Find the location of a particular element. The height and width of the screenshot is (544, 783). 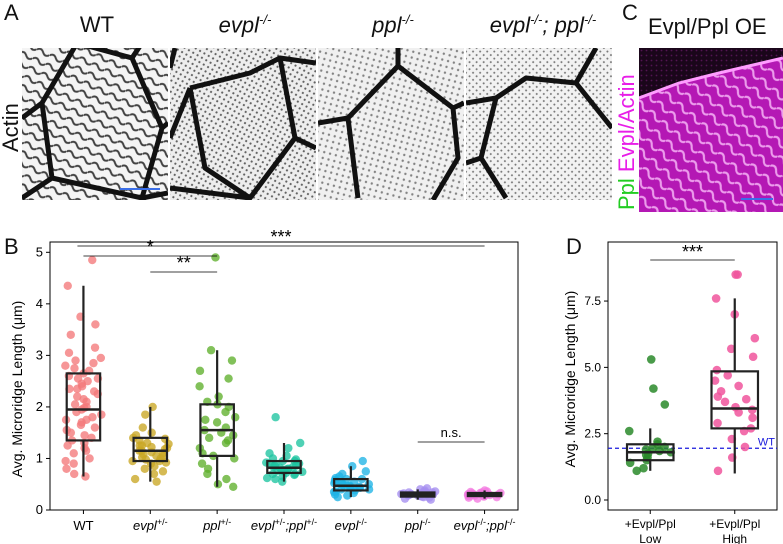

genotype-wt-text: WT is located at coordinates (97, 24).